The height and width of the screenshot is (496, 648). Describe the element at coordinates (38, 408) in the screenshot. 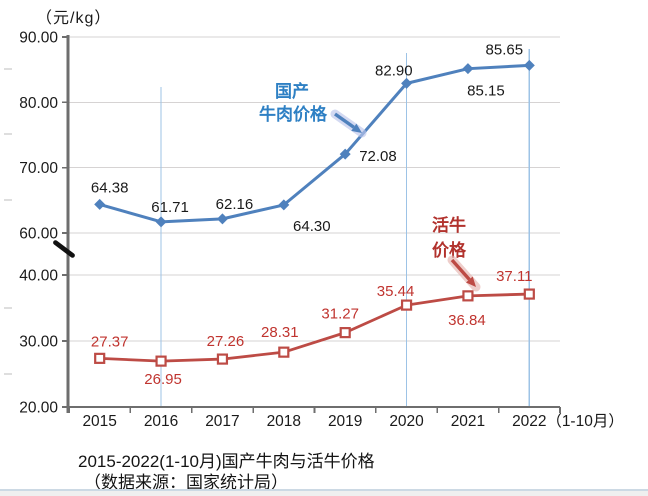

I see `y-tick-label: 20.00` at that location.